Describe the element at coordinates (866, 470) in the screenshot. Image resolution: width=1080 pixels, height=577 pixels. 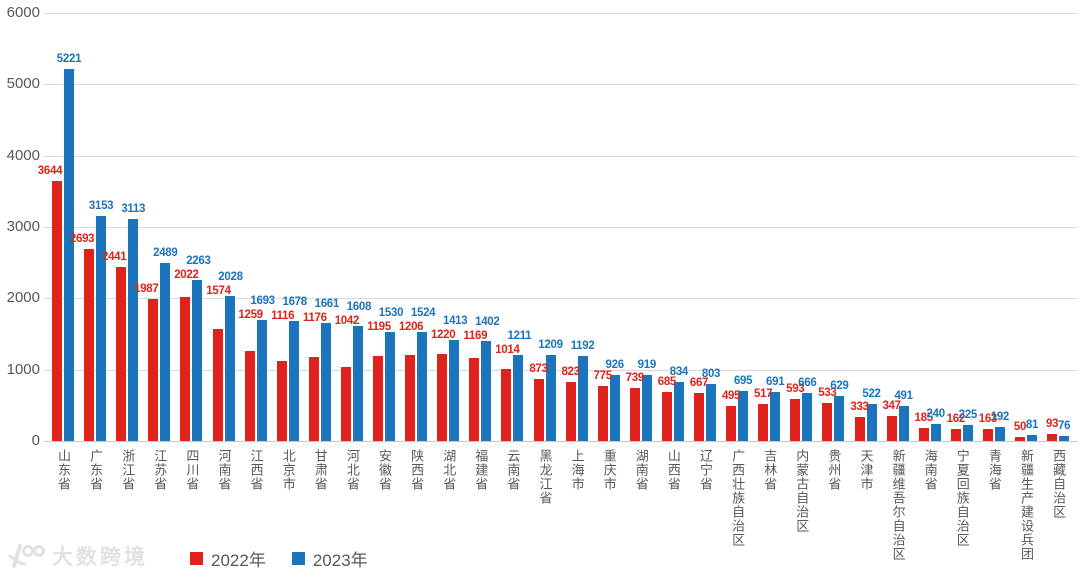
I see `x-axis-label: 天津市` at that location.